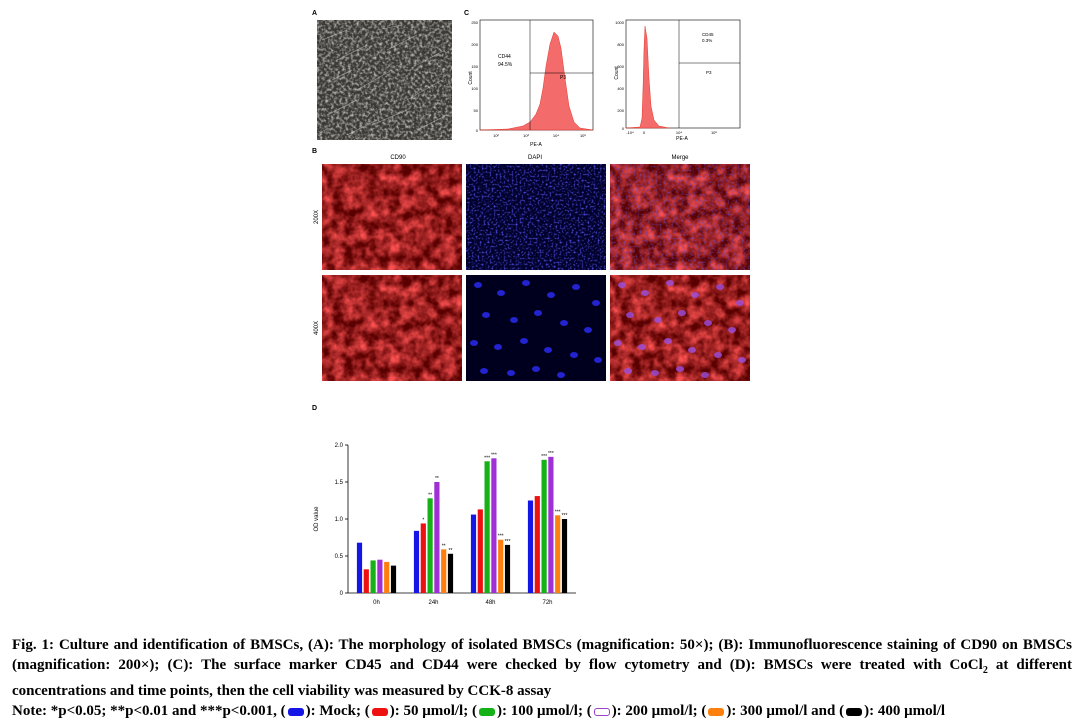  I want to click on if-dapi-400x, so click(536, 328).